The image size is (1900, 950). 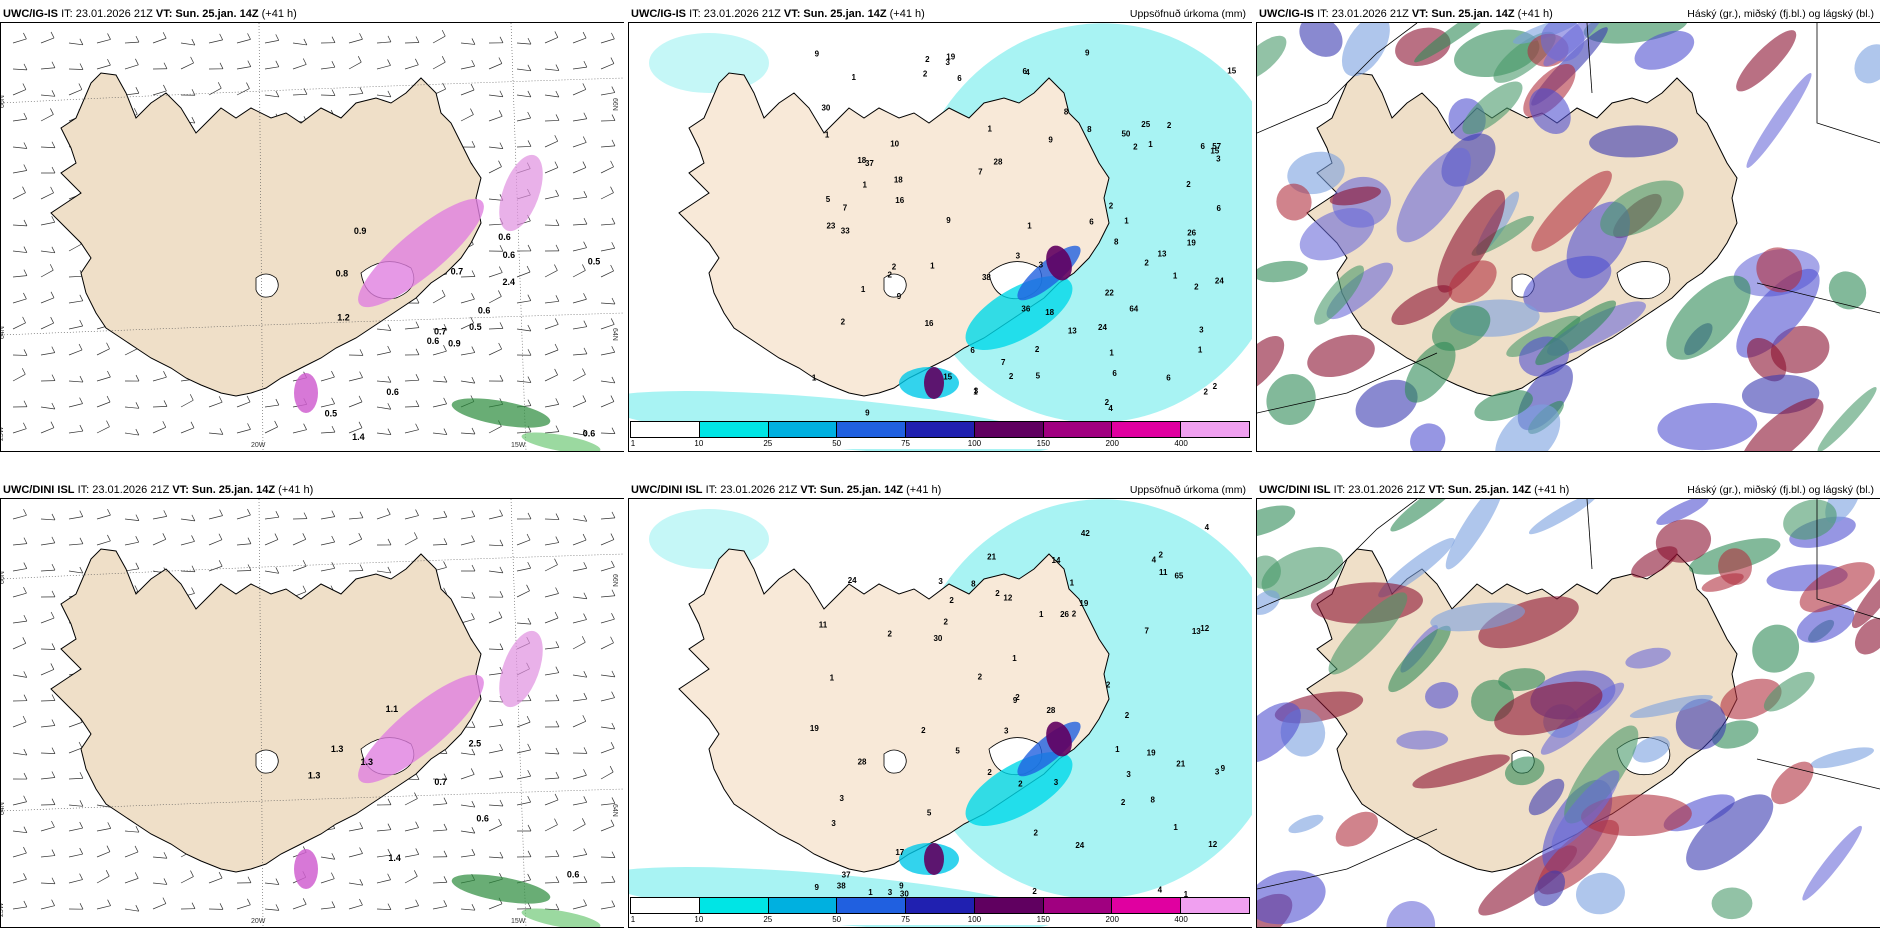 I want to click on value-label: 42, so click(x=1085, y=533).